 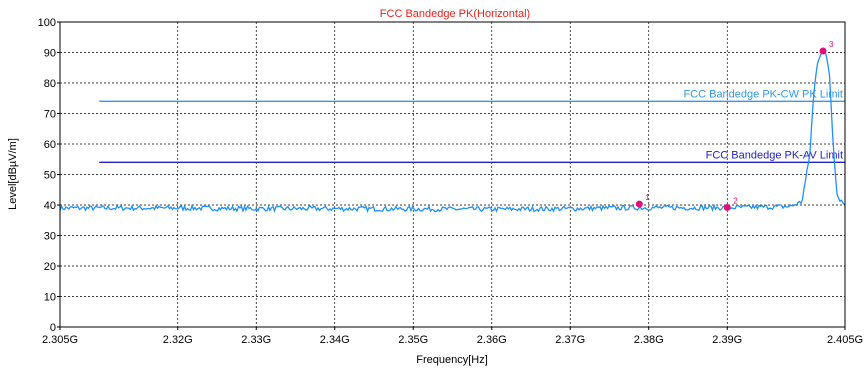 What do you see at coordinates (50, 267) in the screenshot?
I see `y-tick-label-2: 20` at bounding box center [50, 267].